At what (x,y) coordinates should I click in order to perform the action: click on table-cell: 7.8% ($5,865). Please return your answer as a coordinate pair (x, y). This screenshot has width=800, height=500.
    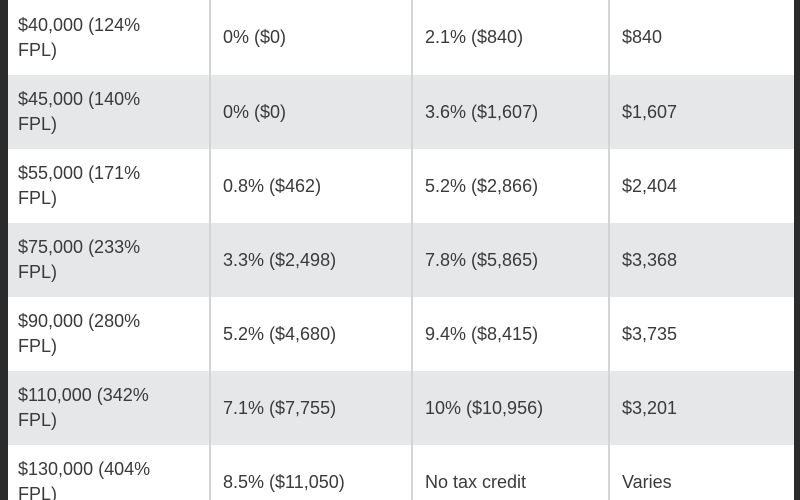
    Looking at the image, I should click on (510, 260).